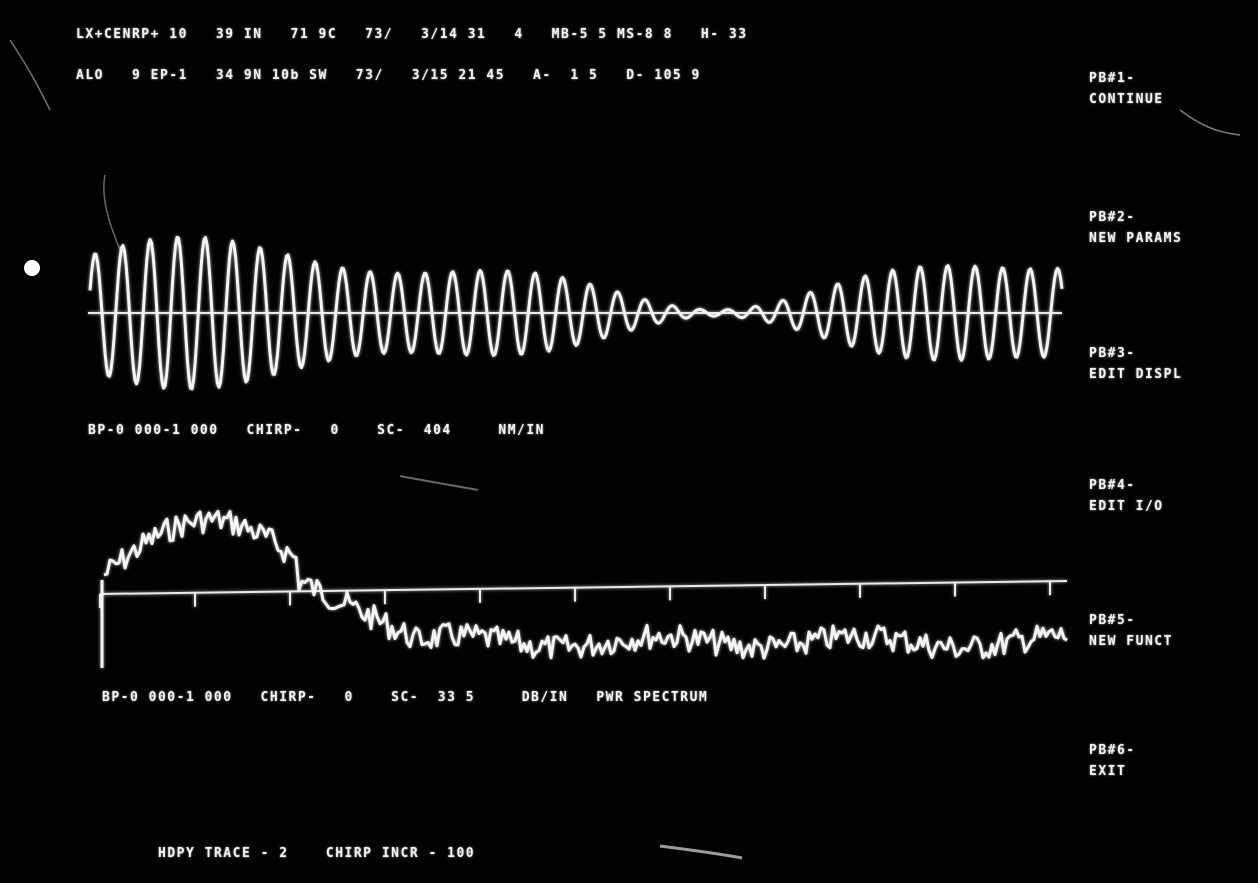 This screenshot has width=1258, height=883. Describe the element at coordinates (317, 430) in the screenshot. I see `waveform-status: BP-0 000-1 000 CHIRP- 0 SC- 404 NM/IN` at that location.